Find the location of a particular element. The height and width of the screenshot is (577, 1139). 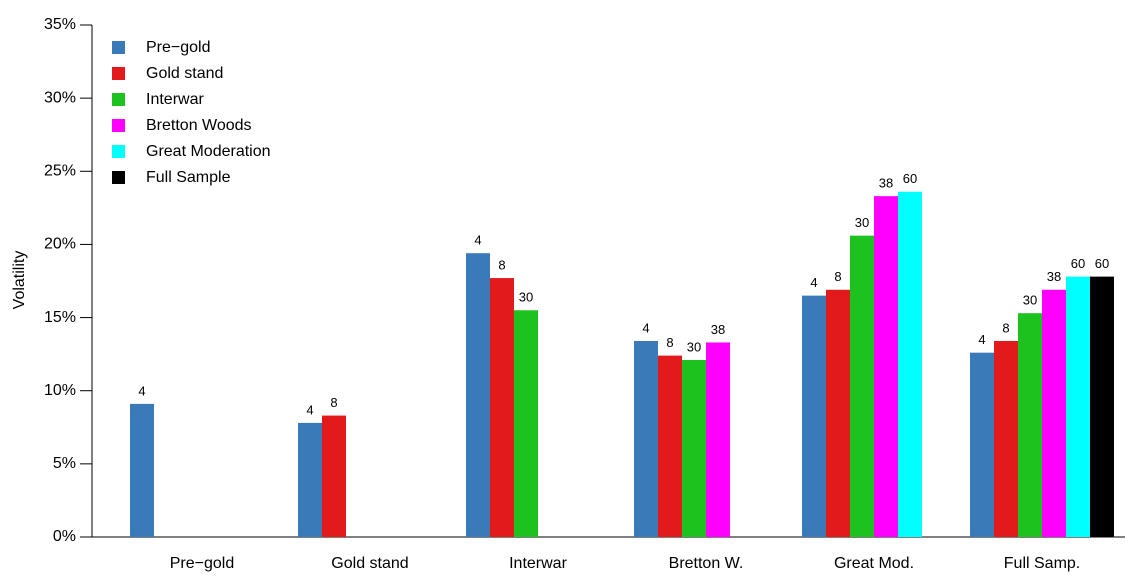

y-tick-label: 25% is located at coordinates (60, 171).